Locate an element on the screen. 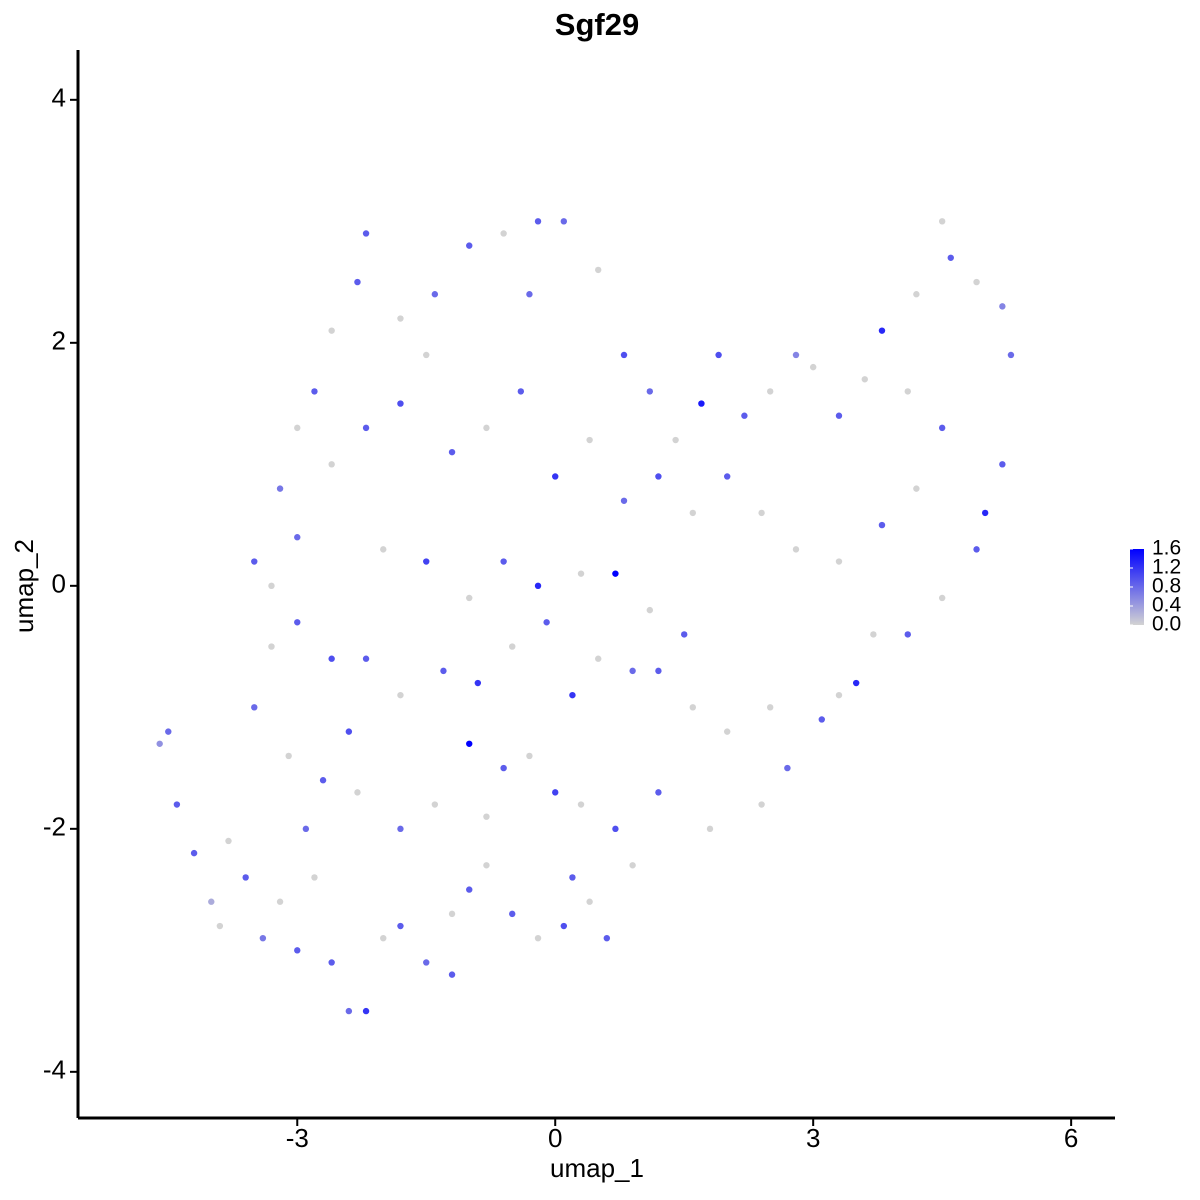 The height and width of the screenshot is (1200, 1200). colorbar-label: 0.4 is located at coordinates (1167, 605).